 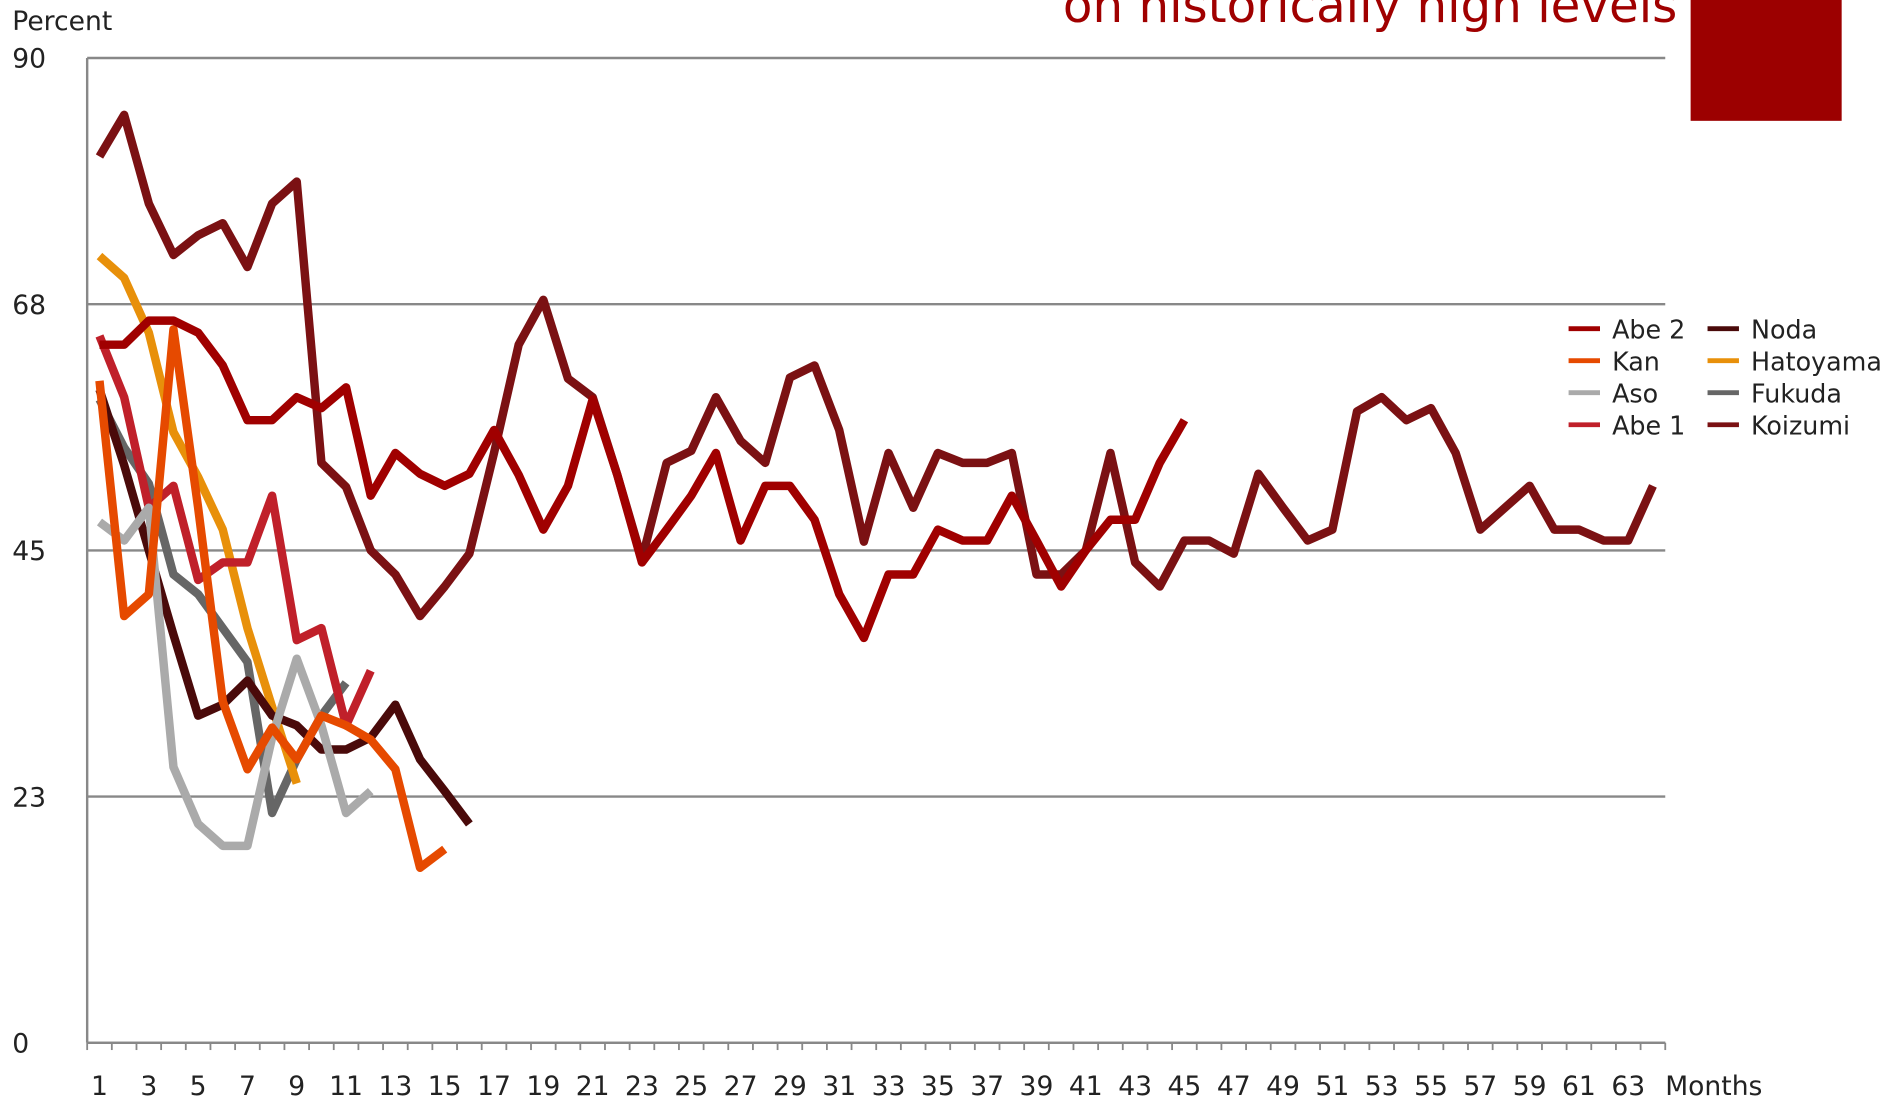 What do you see at coordinates (29, 797) in the screenshot?
I see `y-tick-label: 23` at bounding box center [29, 797].